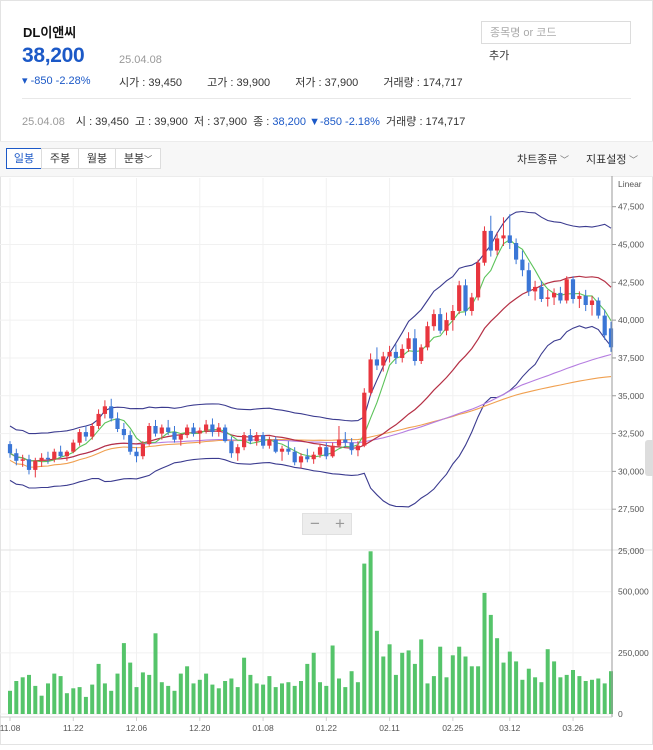 Image resolution: width=653 pixels, height=750 pixels. I want to click on time-tick-label: 12.06, so click(137, 728).